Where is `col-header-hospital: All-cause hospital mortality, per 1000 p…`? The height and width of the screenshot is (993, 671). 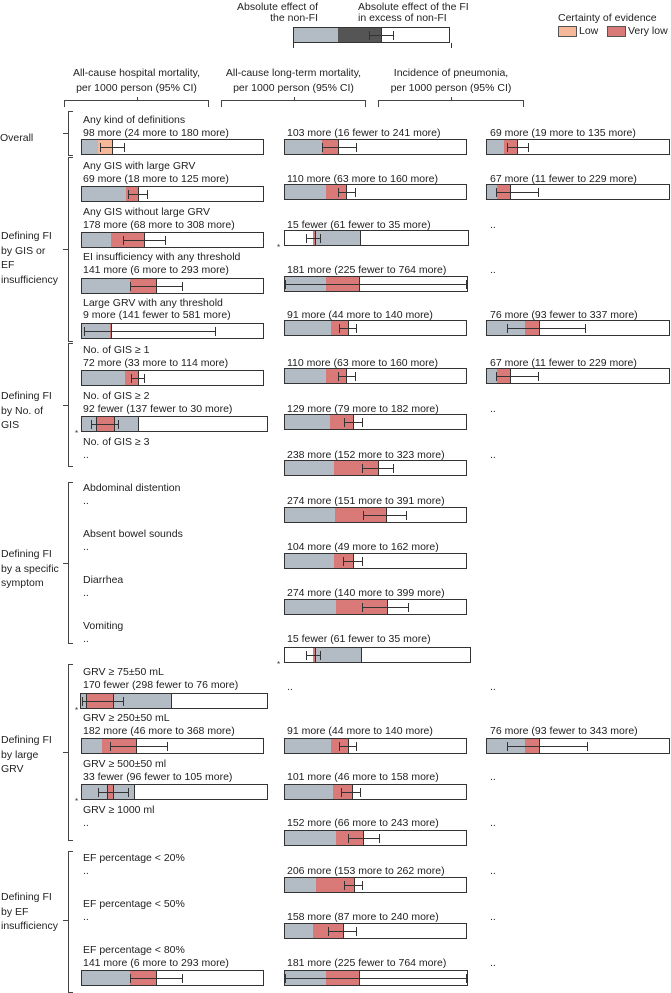 col-header-hospital: All-cause hospital mortality, per 1000 p… is located at coordinates (136, 81).